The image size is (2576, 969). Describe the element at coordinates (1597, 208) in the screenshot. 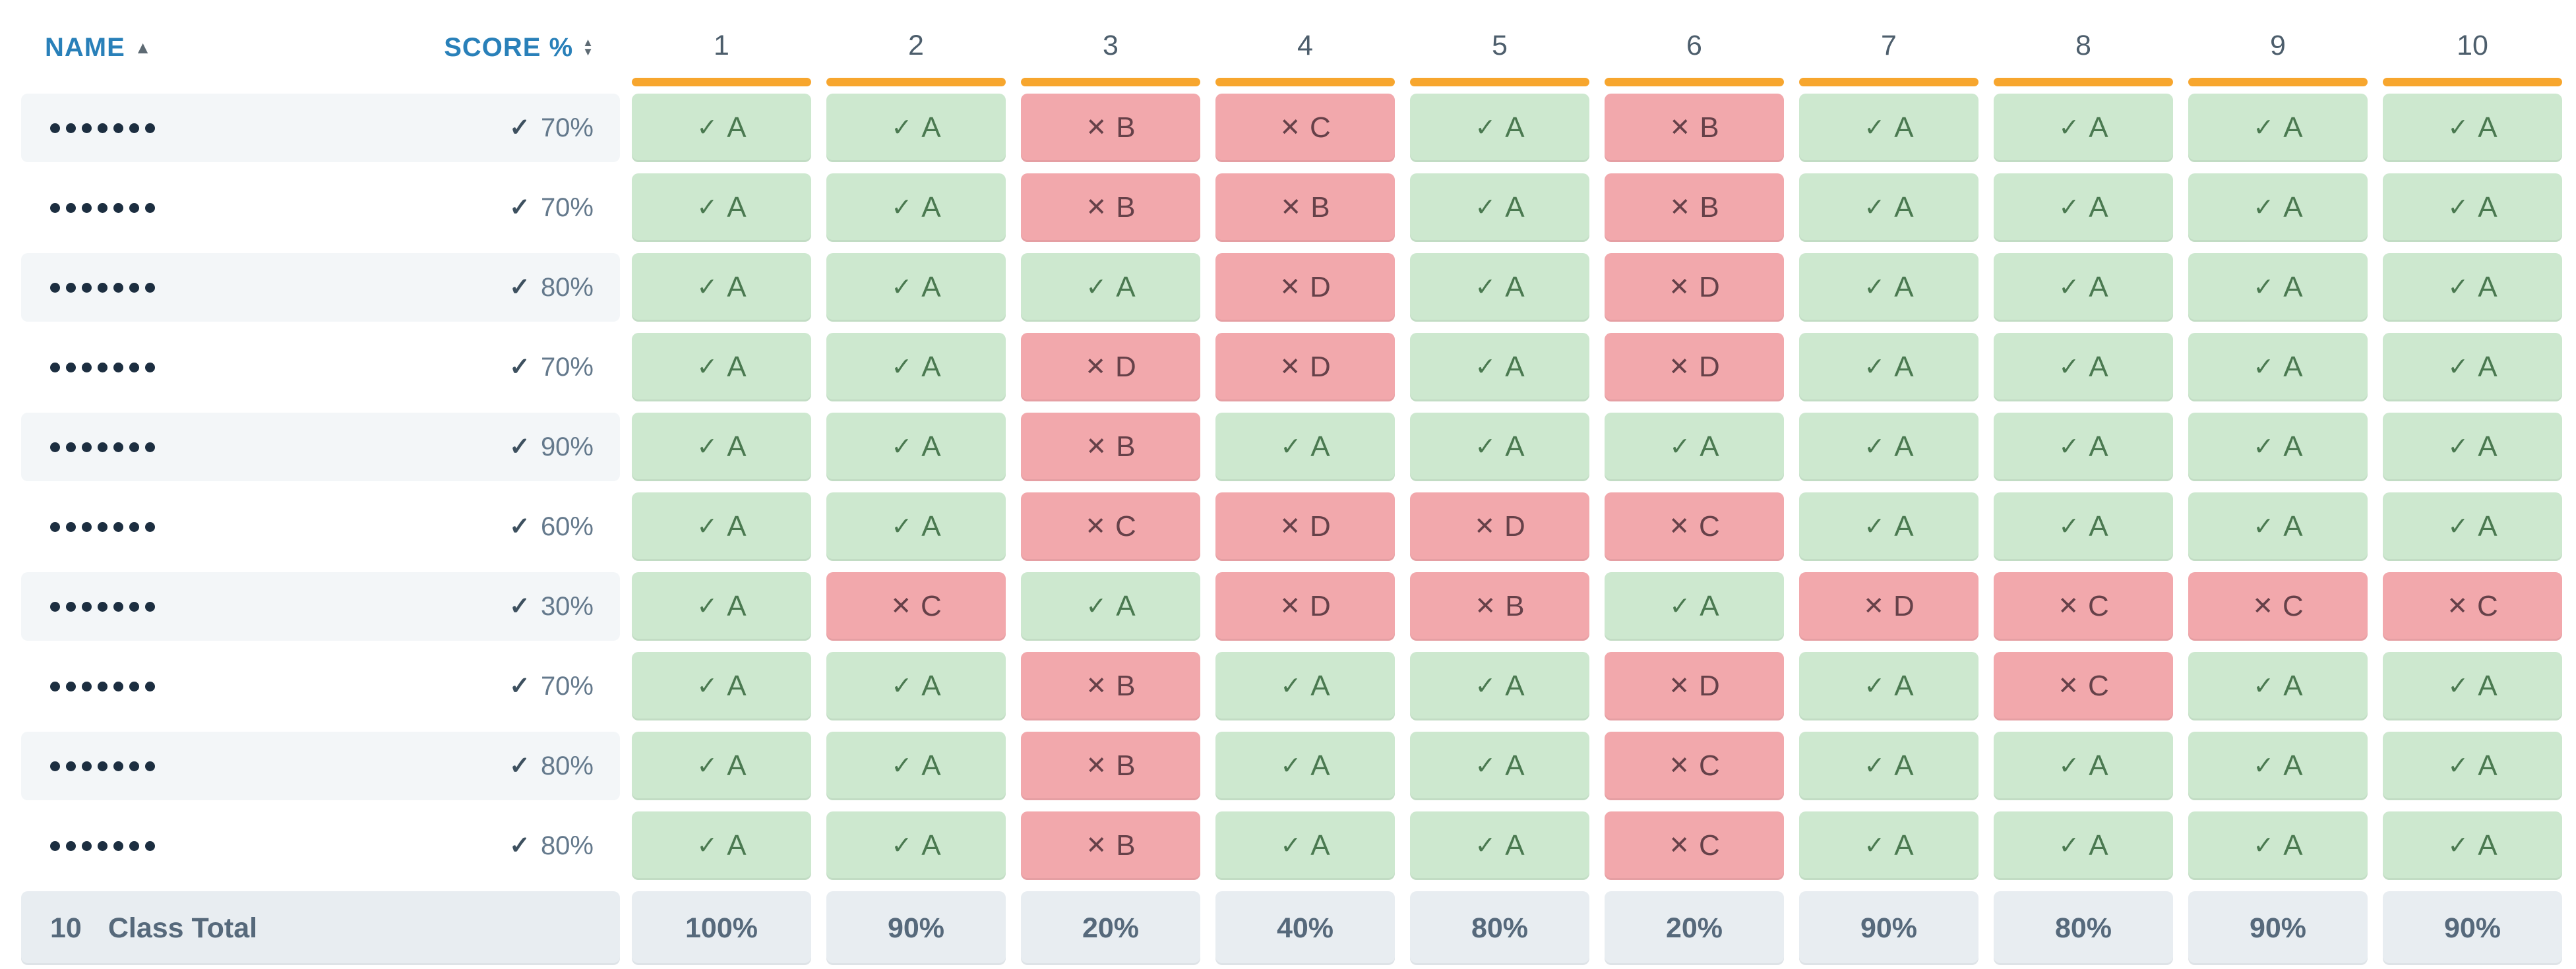

I see `answer-cells: ✓ A ✓ A ✕ B ✕ B ✓ A ✕ B ✓ A ✓ A ✓ A ✓ A` at that location.